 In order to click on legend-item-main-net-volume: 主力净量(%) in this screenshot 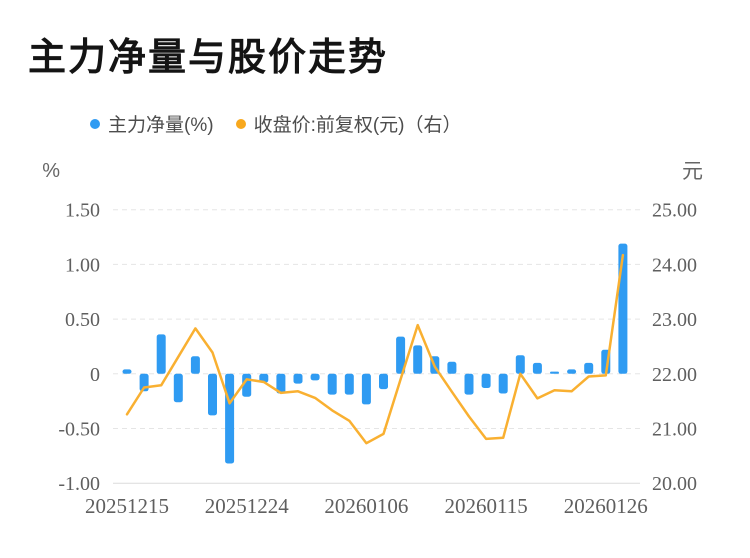, I will do `click(152, 123)`.